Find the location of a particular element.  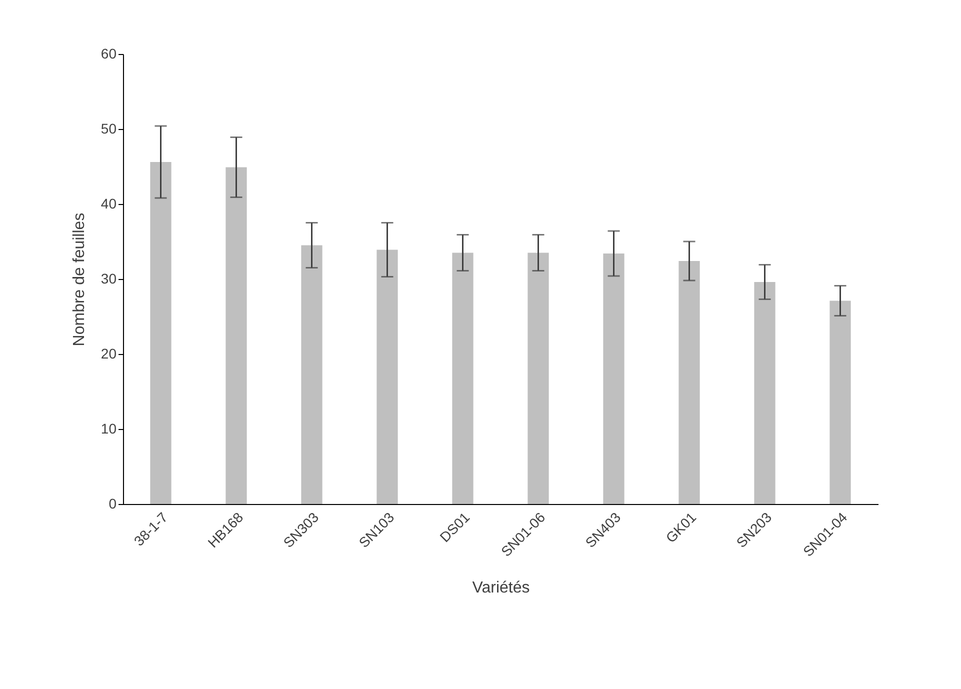

y-tick-label: 20 is located at coordinates (108, 354).